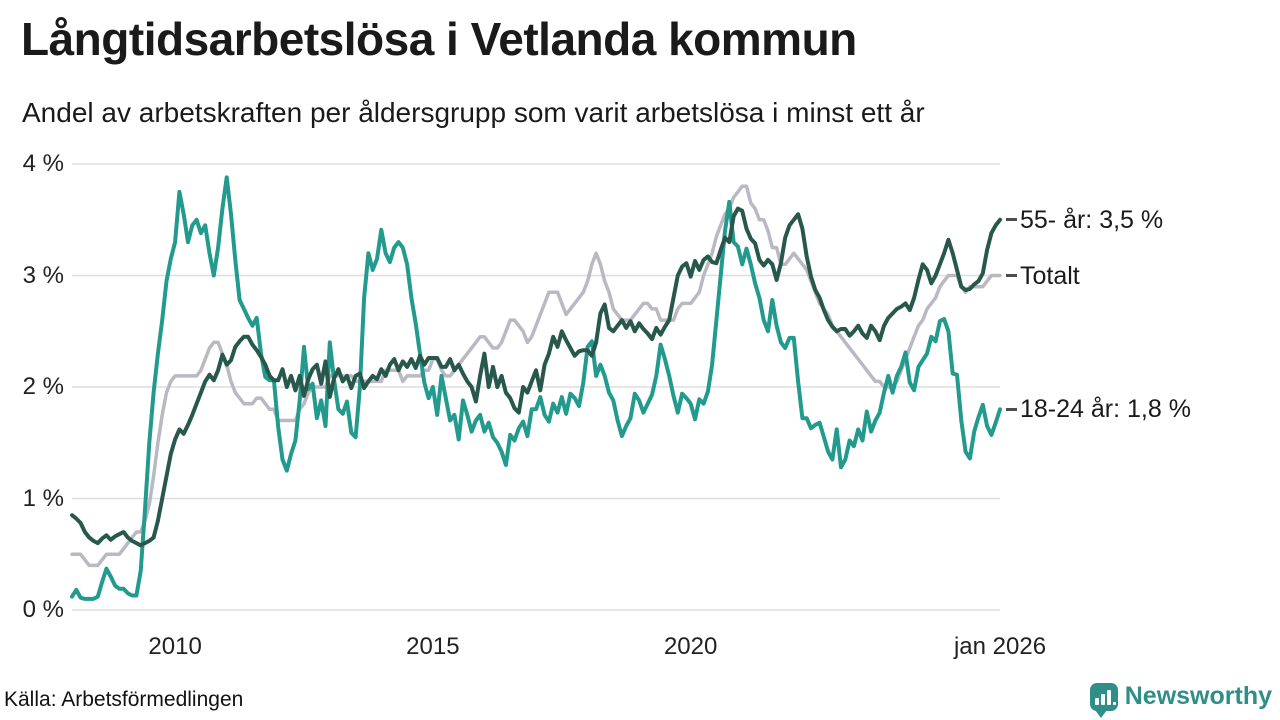 Image resolution: width=1280 pixels, height=720 pixels. I want to click on series-label-18-24: 18-24 år: 1,8 %, so click(1098, 409).